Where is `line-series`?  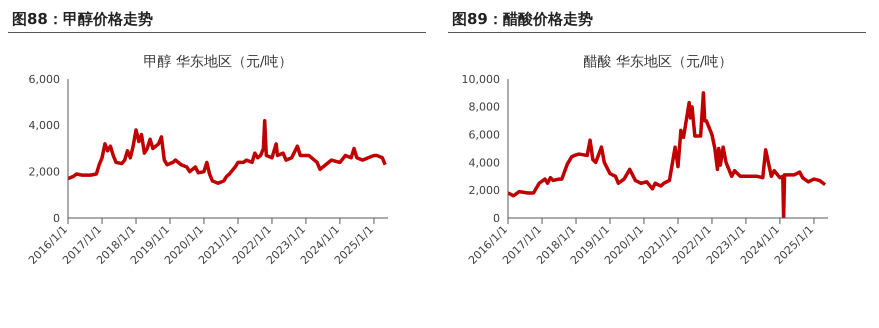
line-series is located at coordinates (227, 151).